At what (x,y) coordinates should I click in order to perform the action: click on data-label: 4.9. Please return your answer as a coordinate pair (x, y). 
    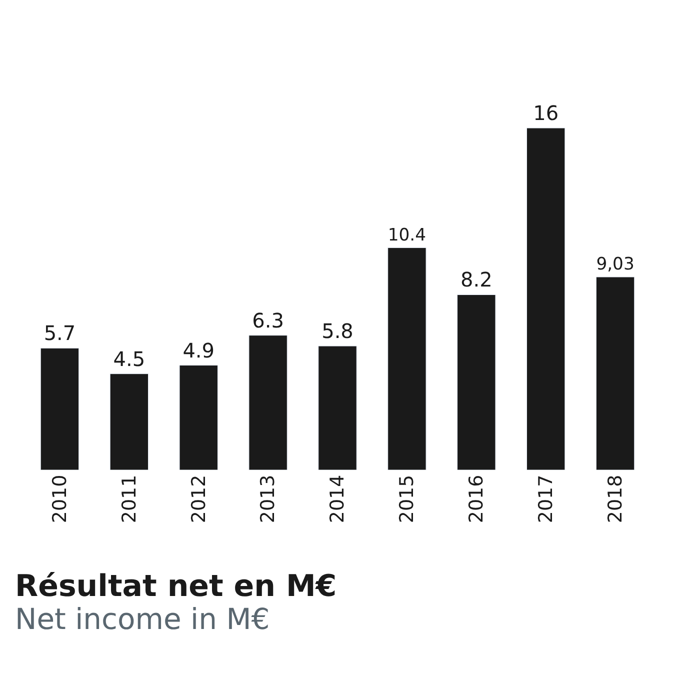
    Looking at the image, I should click on (198, 350).